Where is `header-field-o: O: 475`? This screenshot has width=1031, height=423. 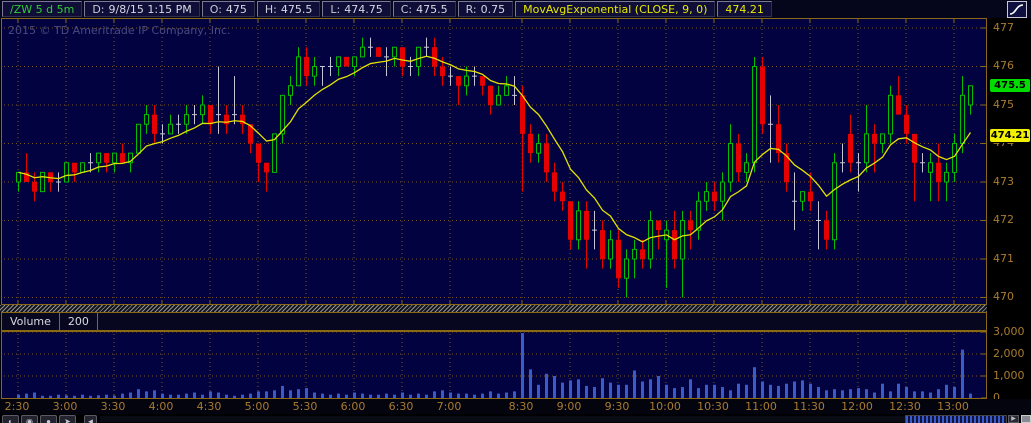
header-field-o: O: 475 is located at coordinates (228, 9).